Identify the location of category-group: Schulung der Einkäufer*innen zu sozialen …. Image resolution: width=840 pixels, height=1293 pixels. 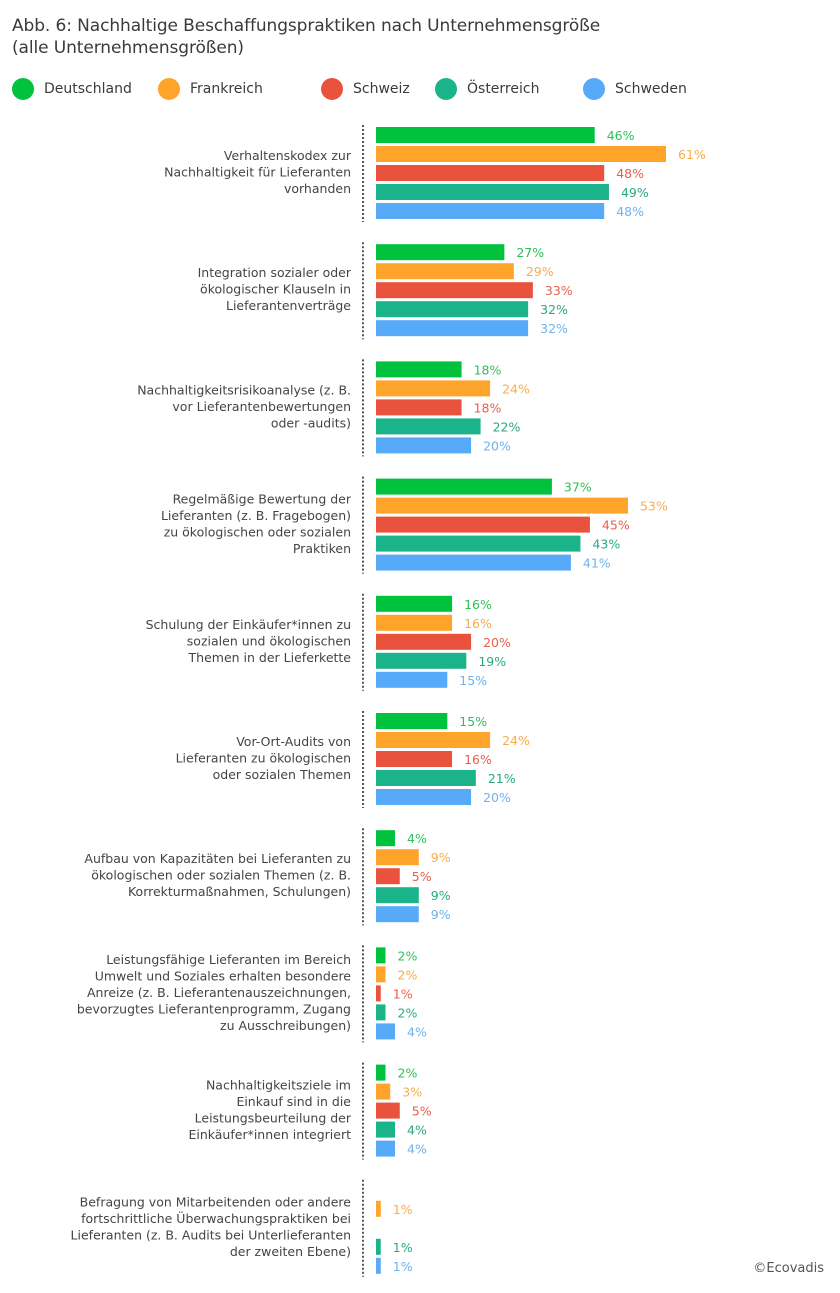
(328, 642).